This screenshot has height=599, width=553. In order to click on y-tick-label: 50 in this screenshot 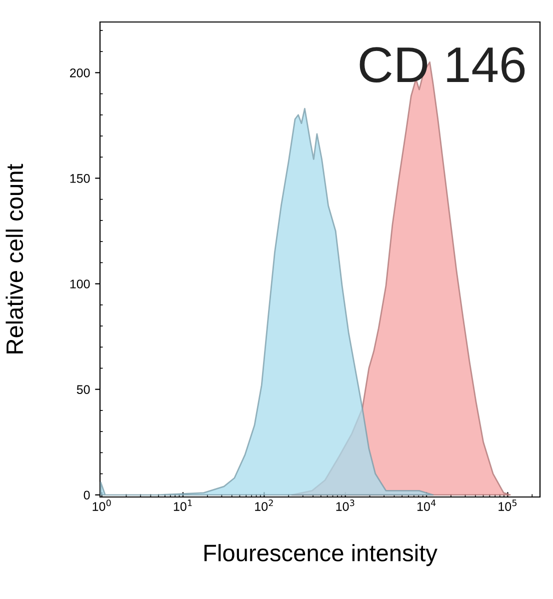, I will do `click(83, 389)`.